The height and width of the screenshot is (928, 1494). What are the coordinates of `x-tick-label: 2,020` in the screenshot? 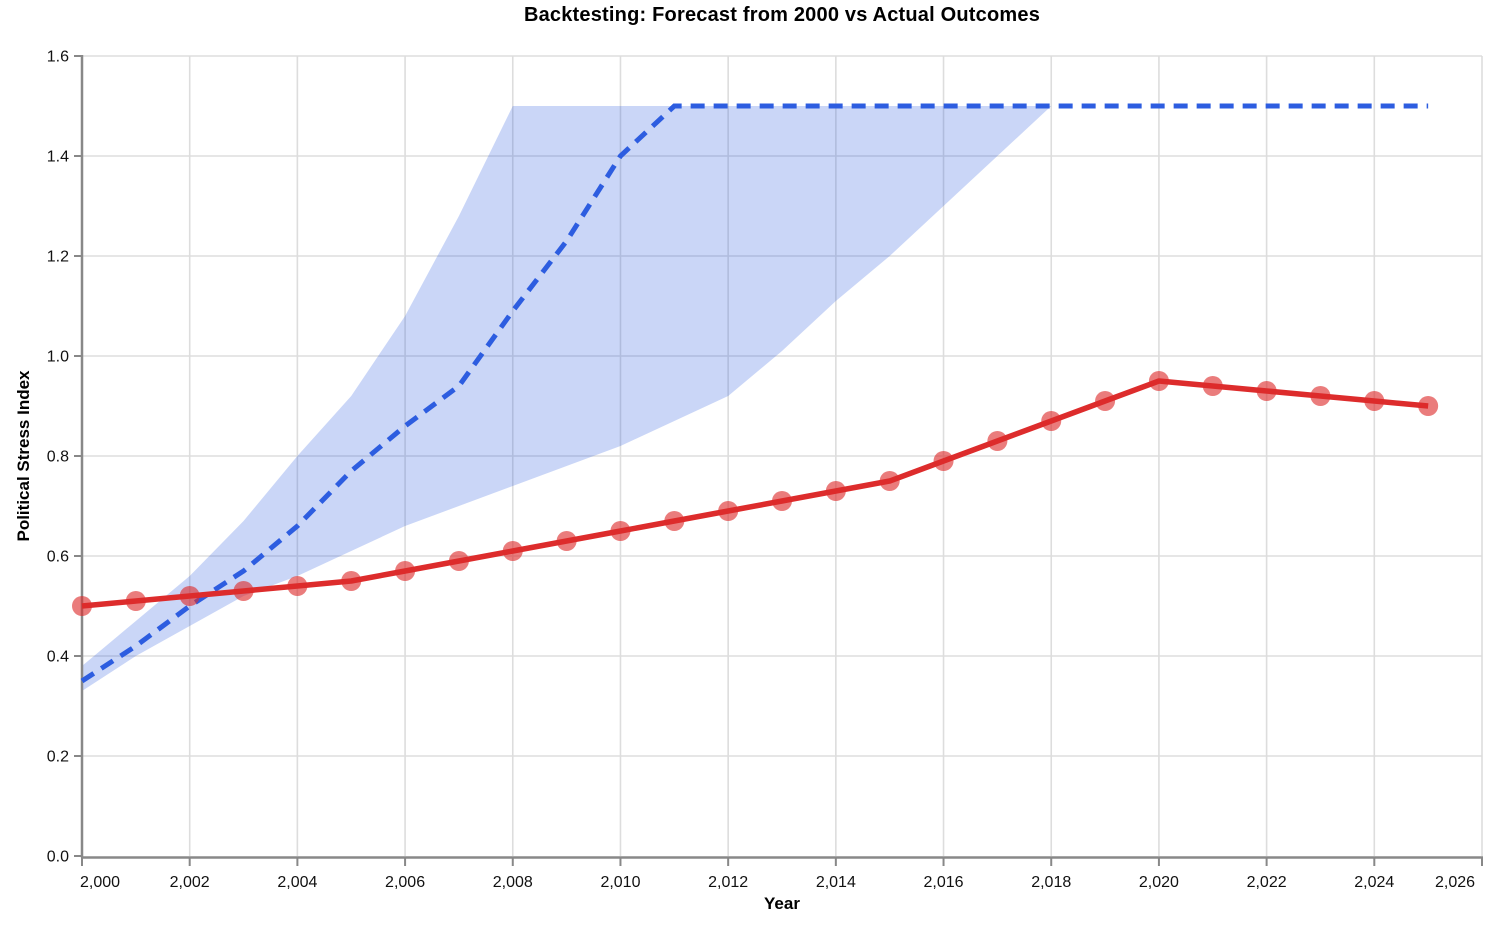 It's located at (1159, 882).